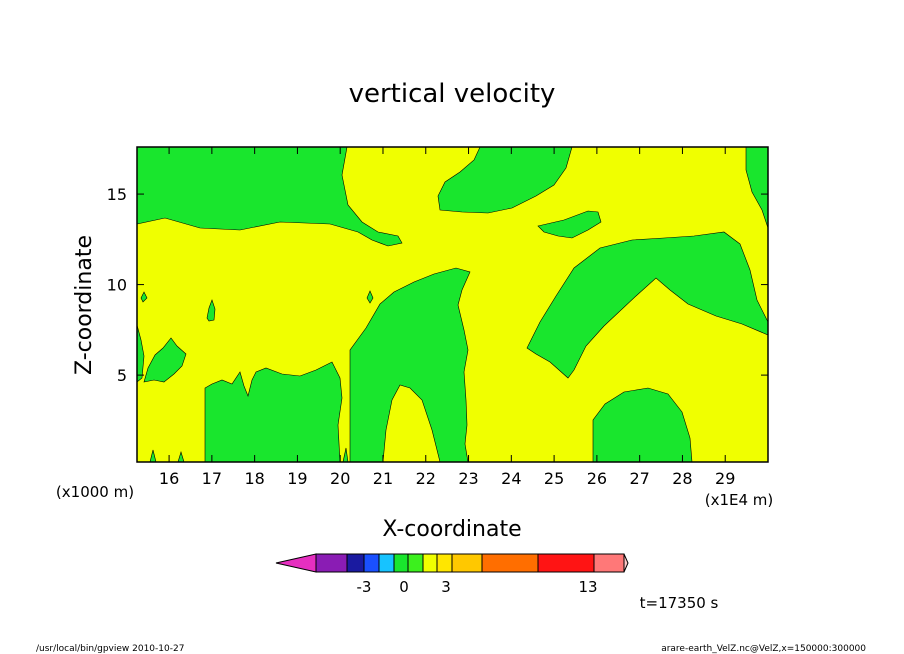 This screenshot has height=654, width=904. What do you see at coordinates (117, 194) in the screenshot?
I see `y-tick-label: 15` at bounding box center [117, 194].